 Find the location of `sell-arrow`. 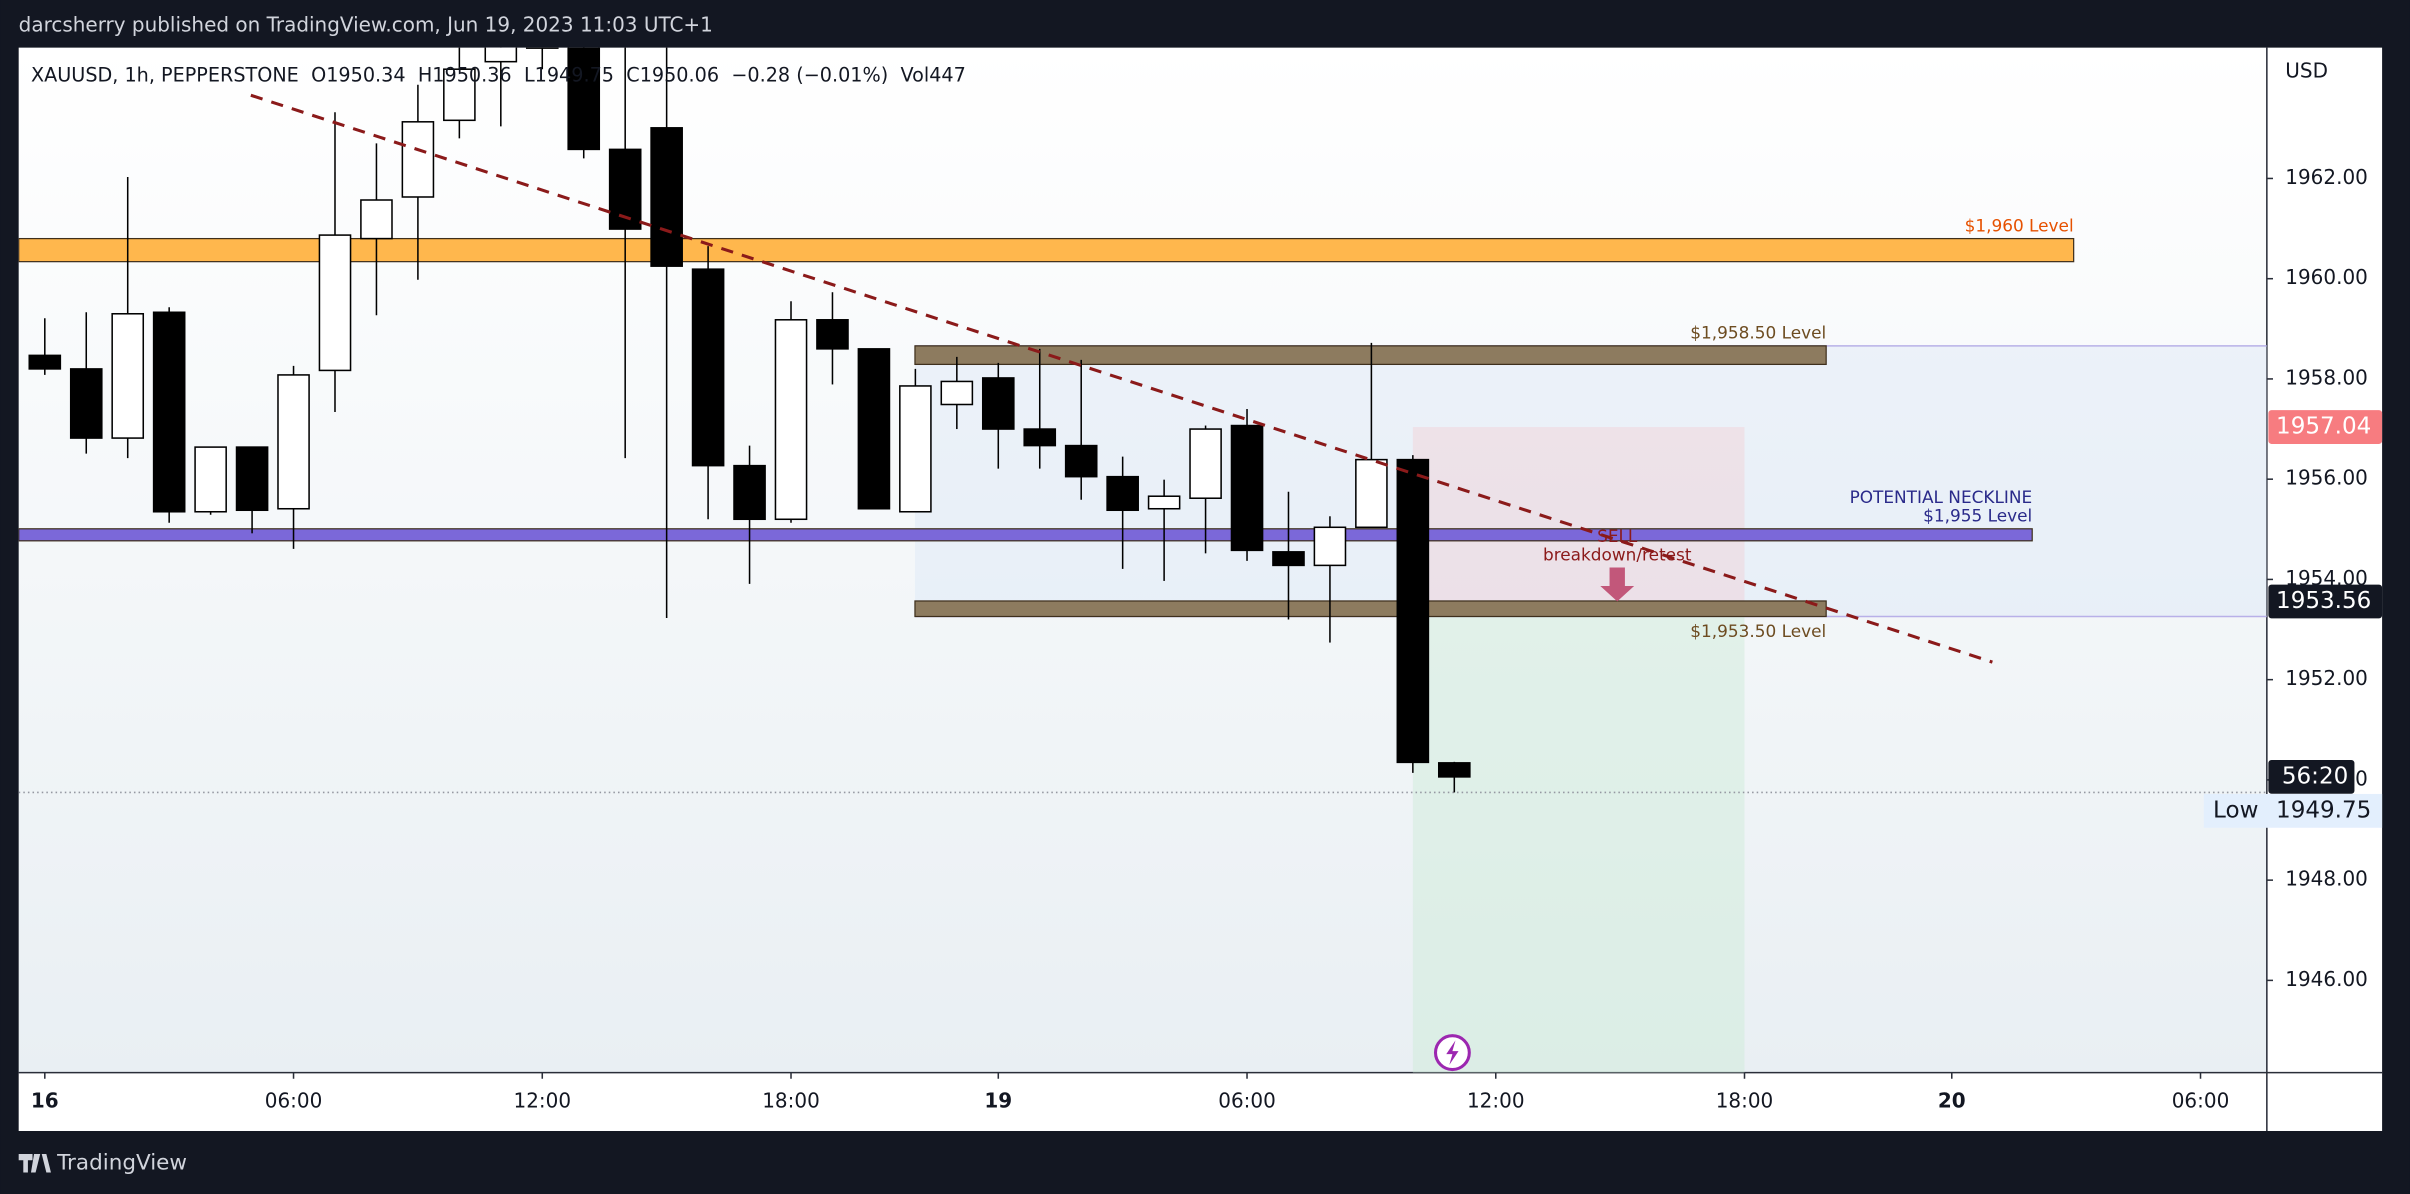

sell-arrow is located at coordinates (1617, 584).